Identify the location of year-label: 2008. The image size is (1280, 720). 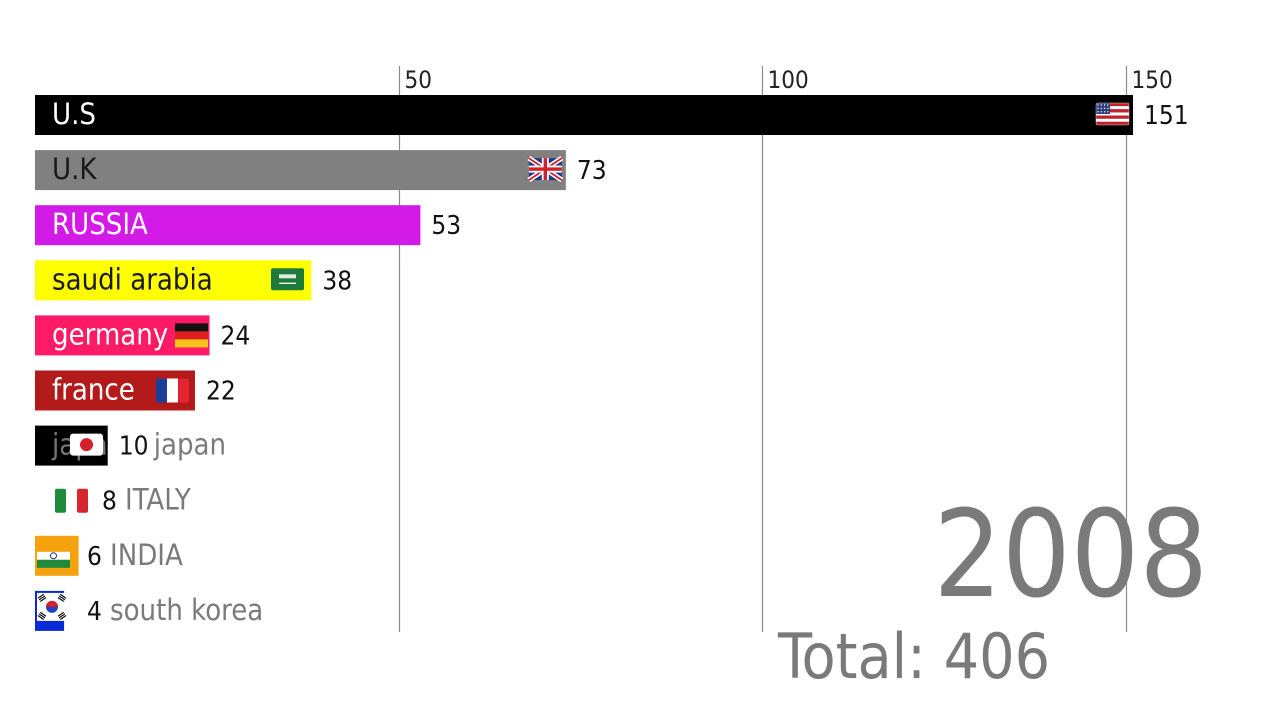
(1070, 555).